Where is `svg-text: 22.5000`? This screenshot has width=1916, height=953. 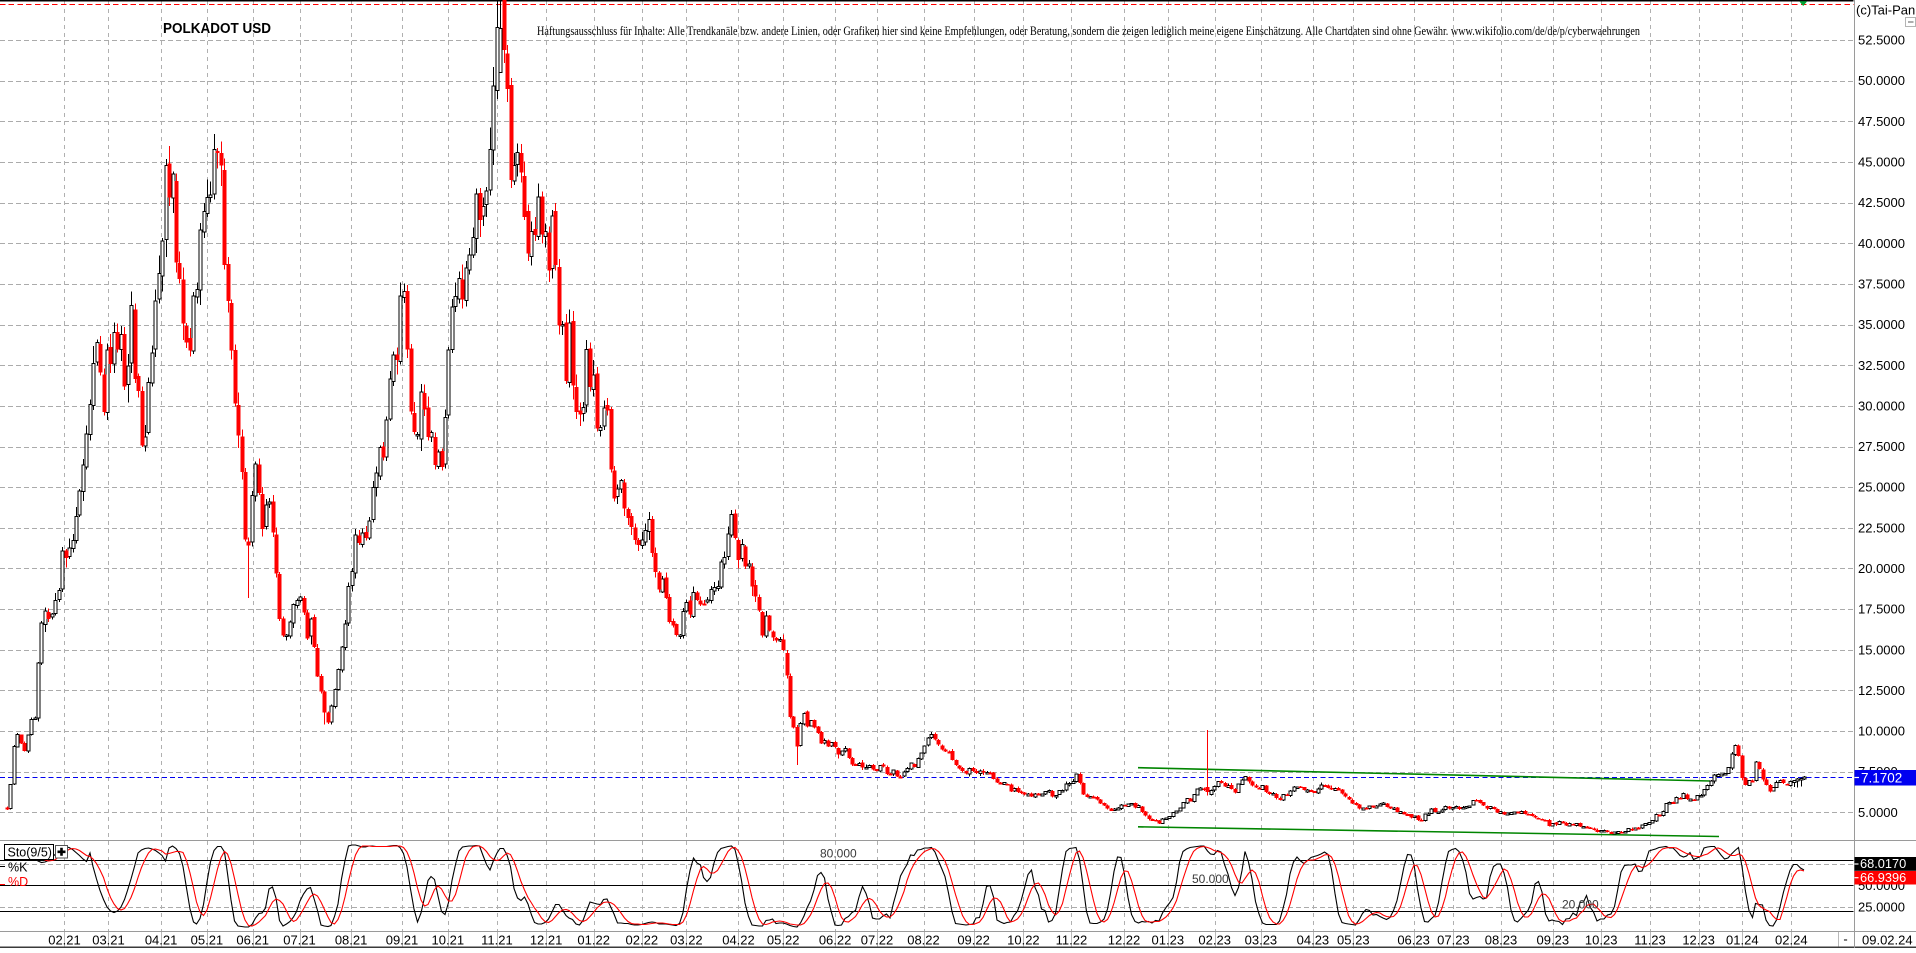
svg-text: 22.5000 is located at coordinates (1881, 527).